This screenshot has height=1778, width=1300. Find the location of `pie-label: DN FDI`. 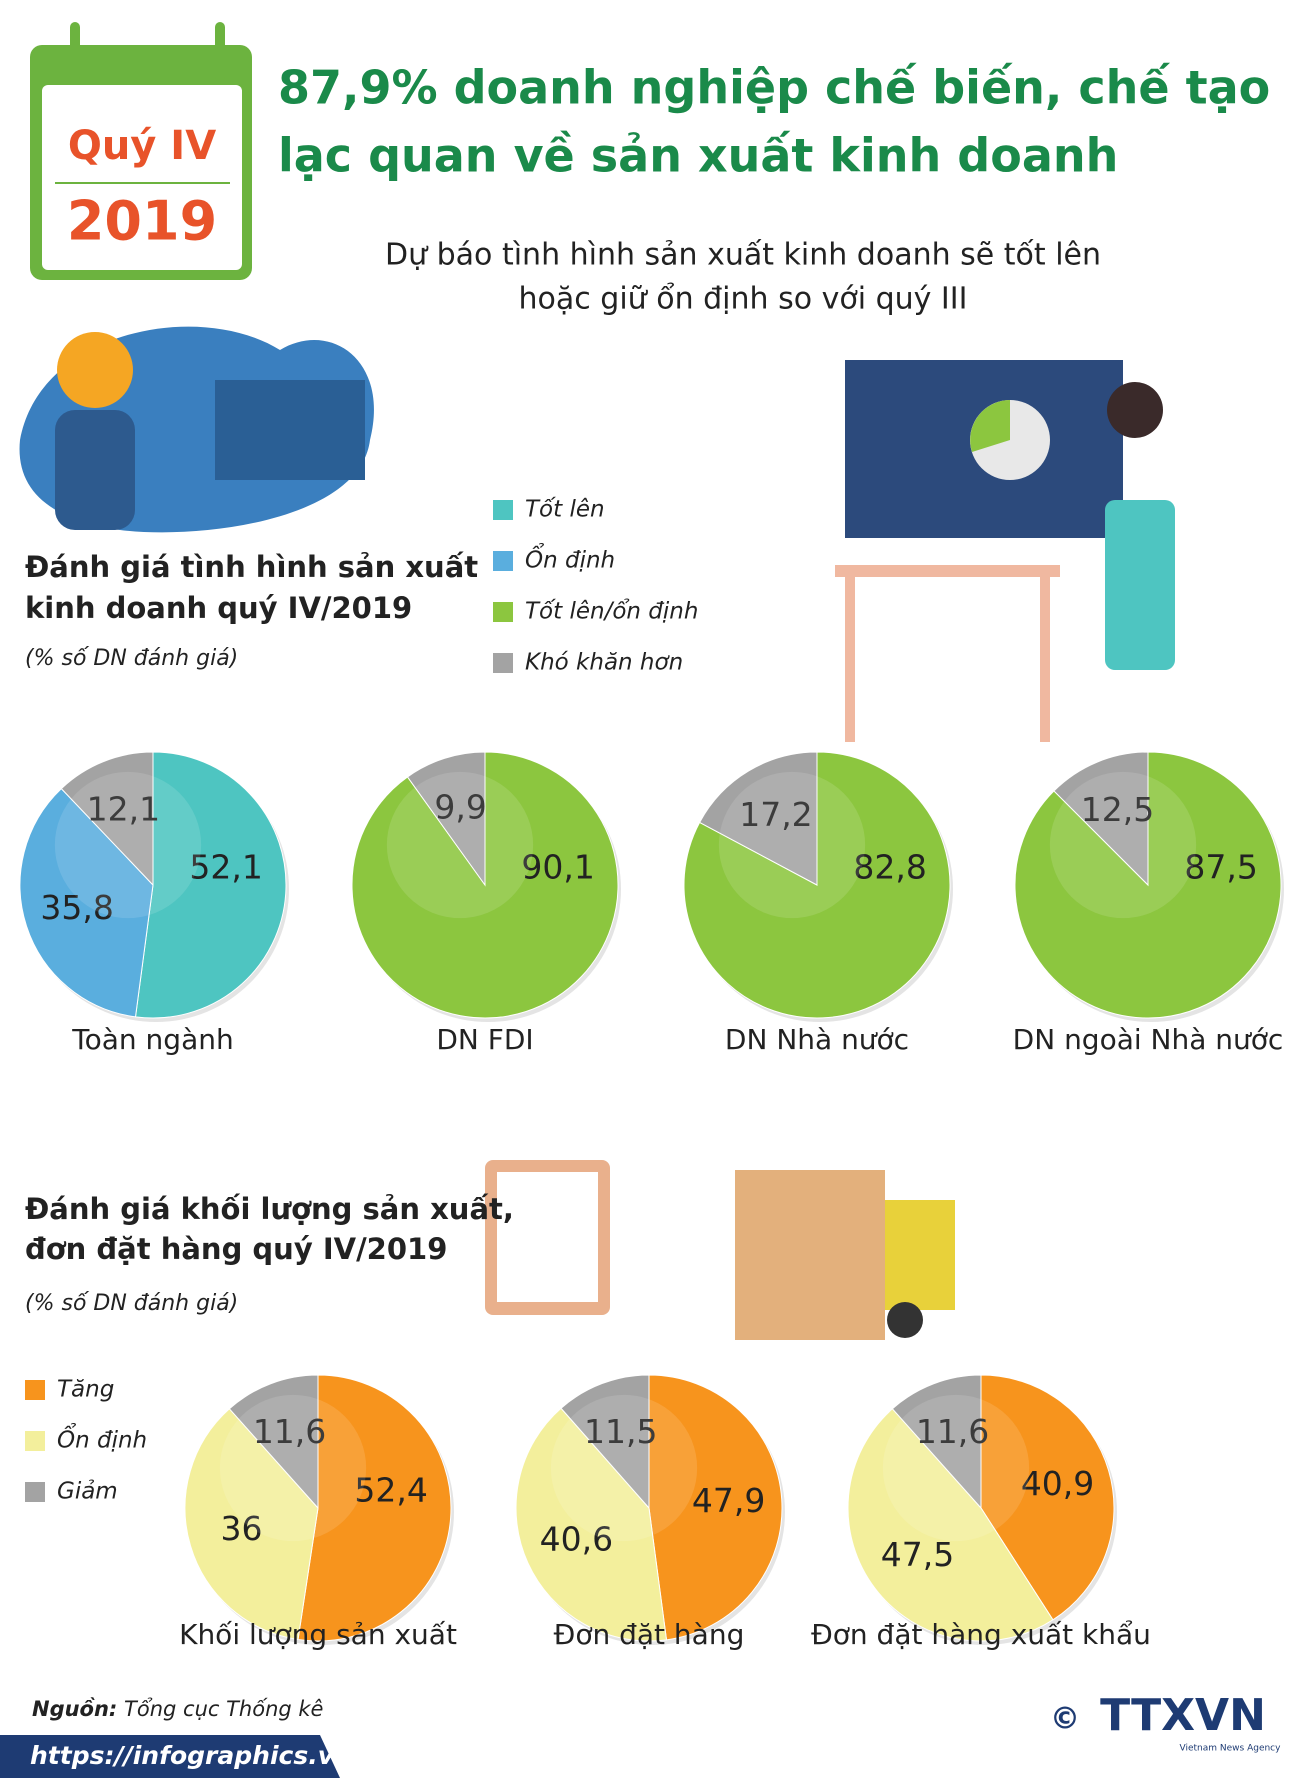

pie-label: DN FDI is located at coordinates (484, 1039).